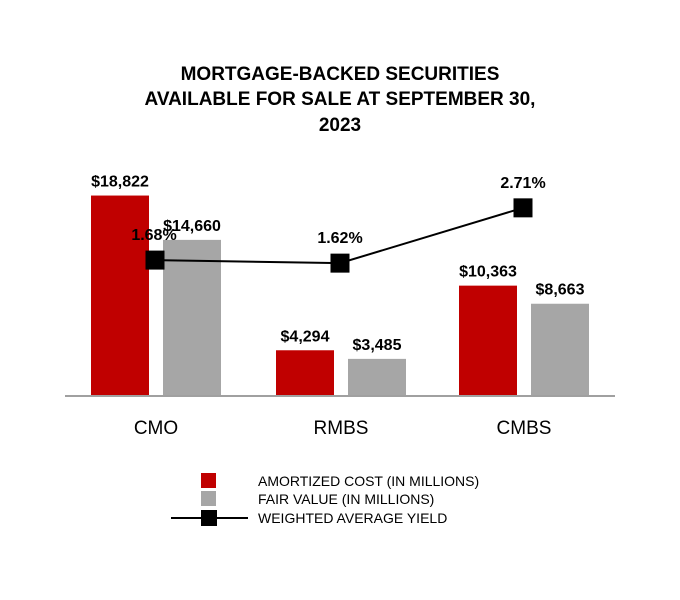  What do you see at coordinates (209, 518) in the screenshot?
I see `legend-marker-swatch` at bounding box center [209, 518].